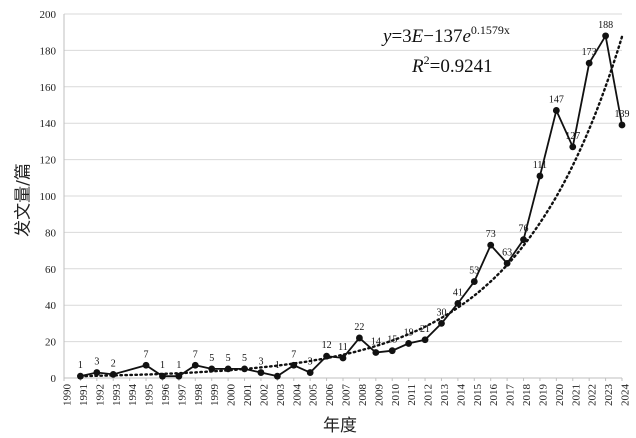 The width and height of the screenshot is (636, 438). Describe the element at coordinates (609, 395) in the screenshot. I see `x-tick-label: 2023` at that location.